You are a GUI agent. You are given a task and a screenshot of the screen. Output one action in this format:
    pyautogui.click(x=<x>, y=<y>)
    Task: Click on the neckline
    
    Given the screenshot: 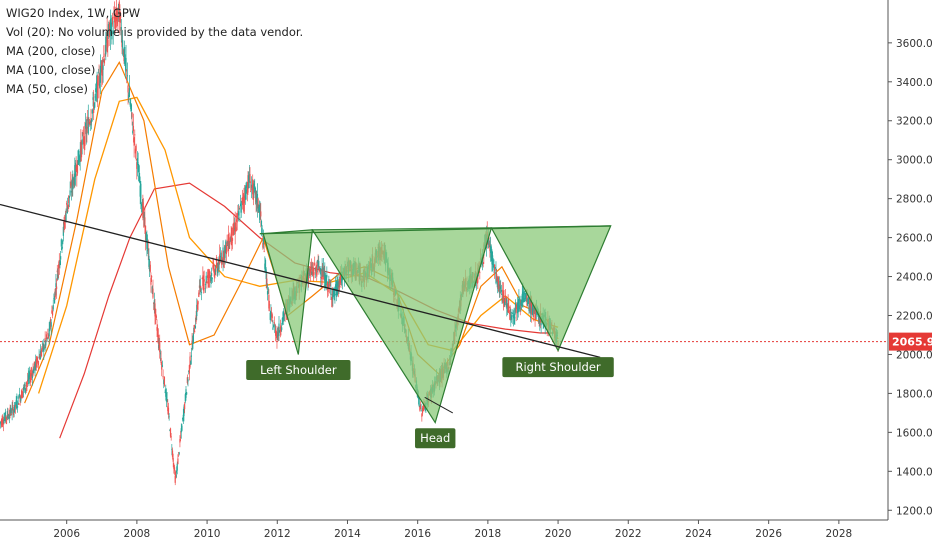 What is the action you would take?
    pyautogui.click(x=435, y=230)
    